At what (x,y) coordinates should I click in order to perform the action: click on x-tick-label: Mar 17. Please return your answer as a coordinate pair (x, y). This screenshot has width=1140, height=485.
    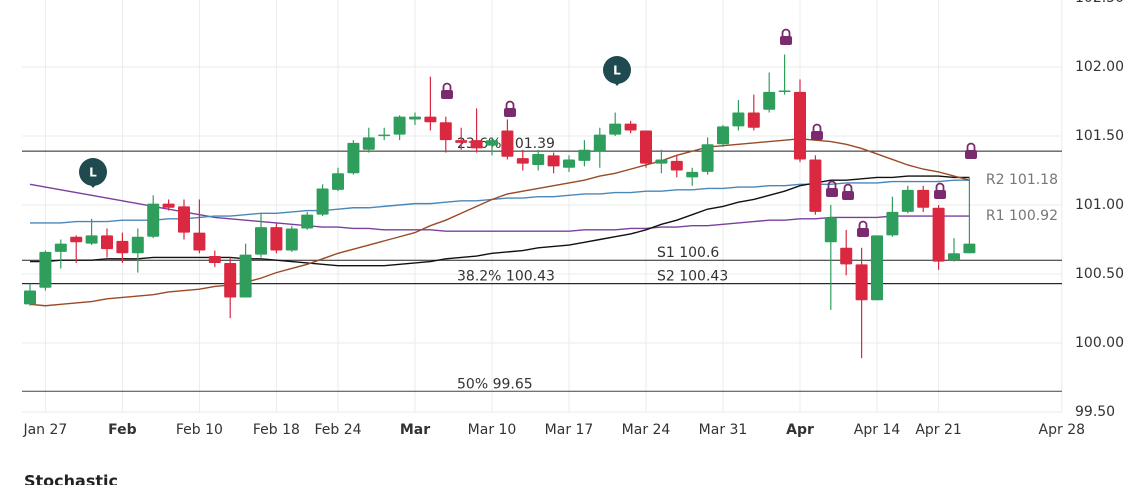
    Looking at the image, I should click on (569, 430).